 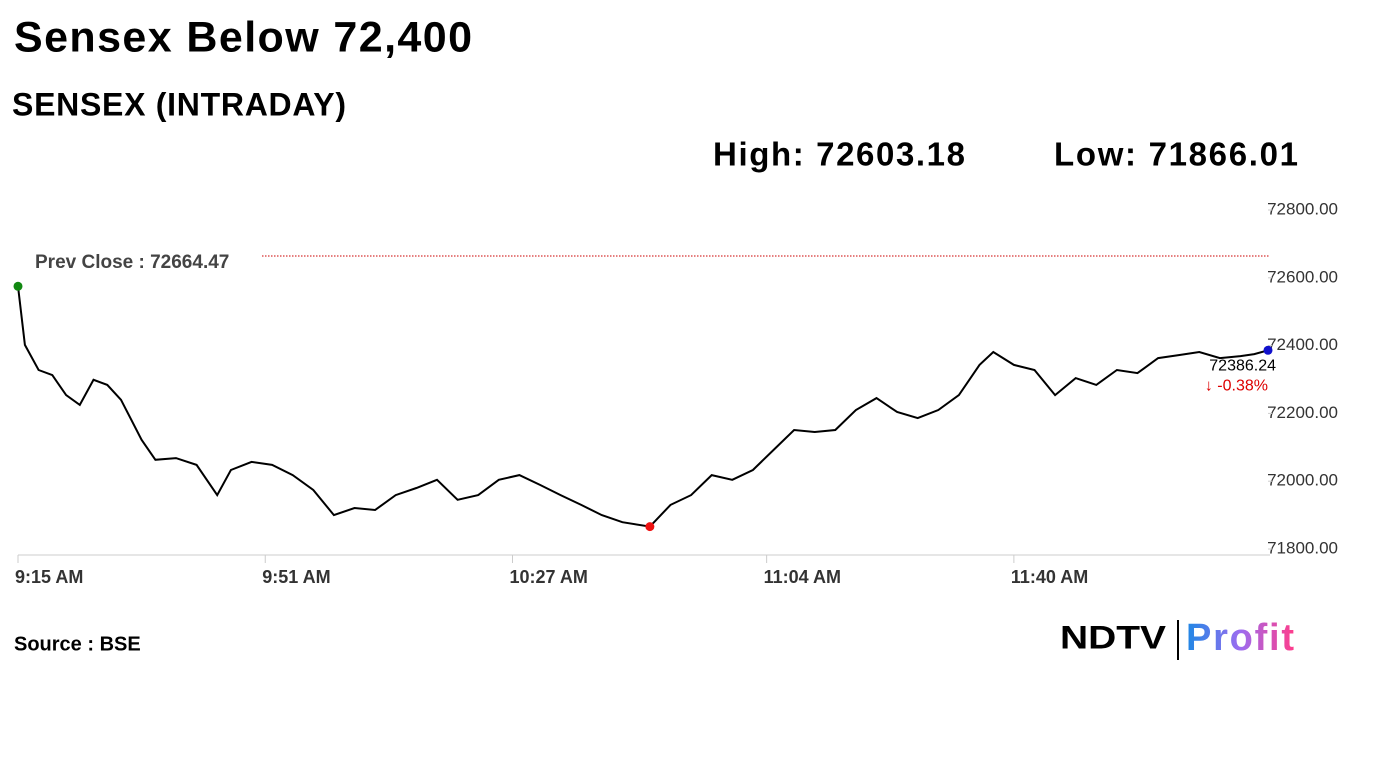 I want to click on y-tick-label: 72200.00, so click(x=1302, y=412).